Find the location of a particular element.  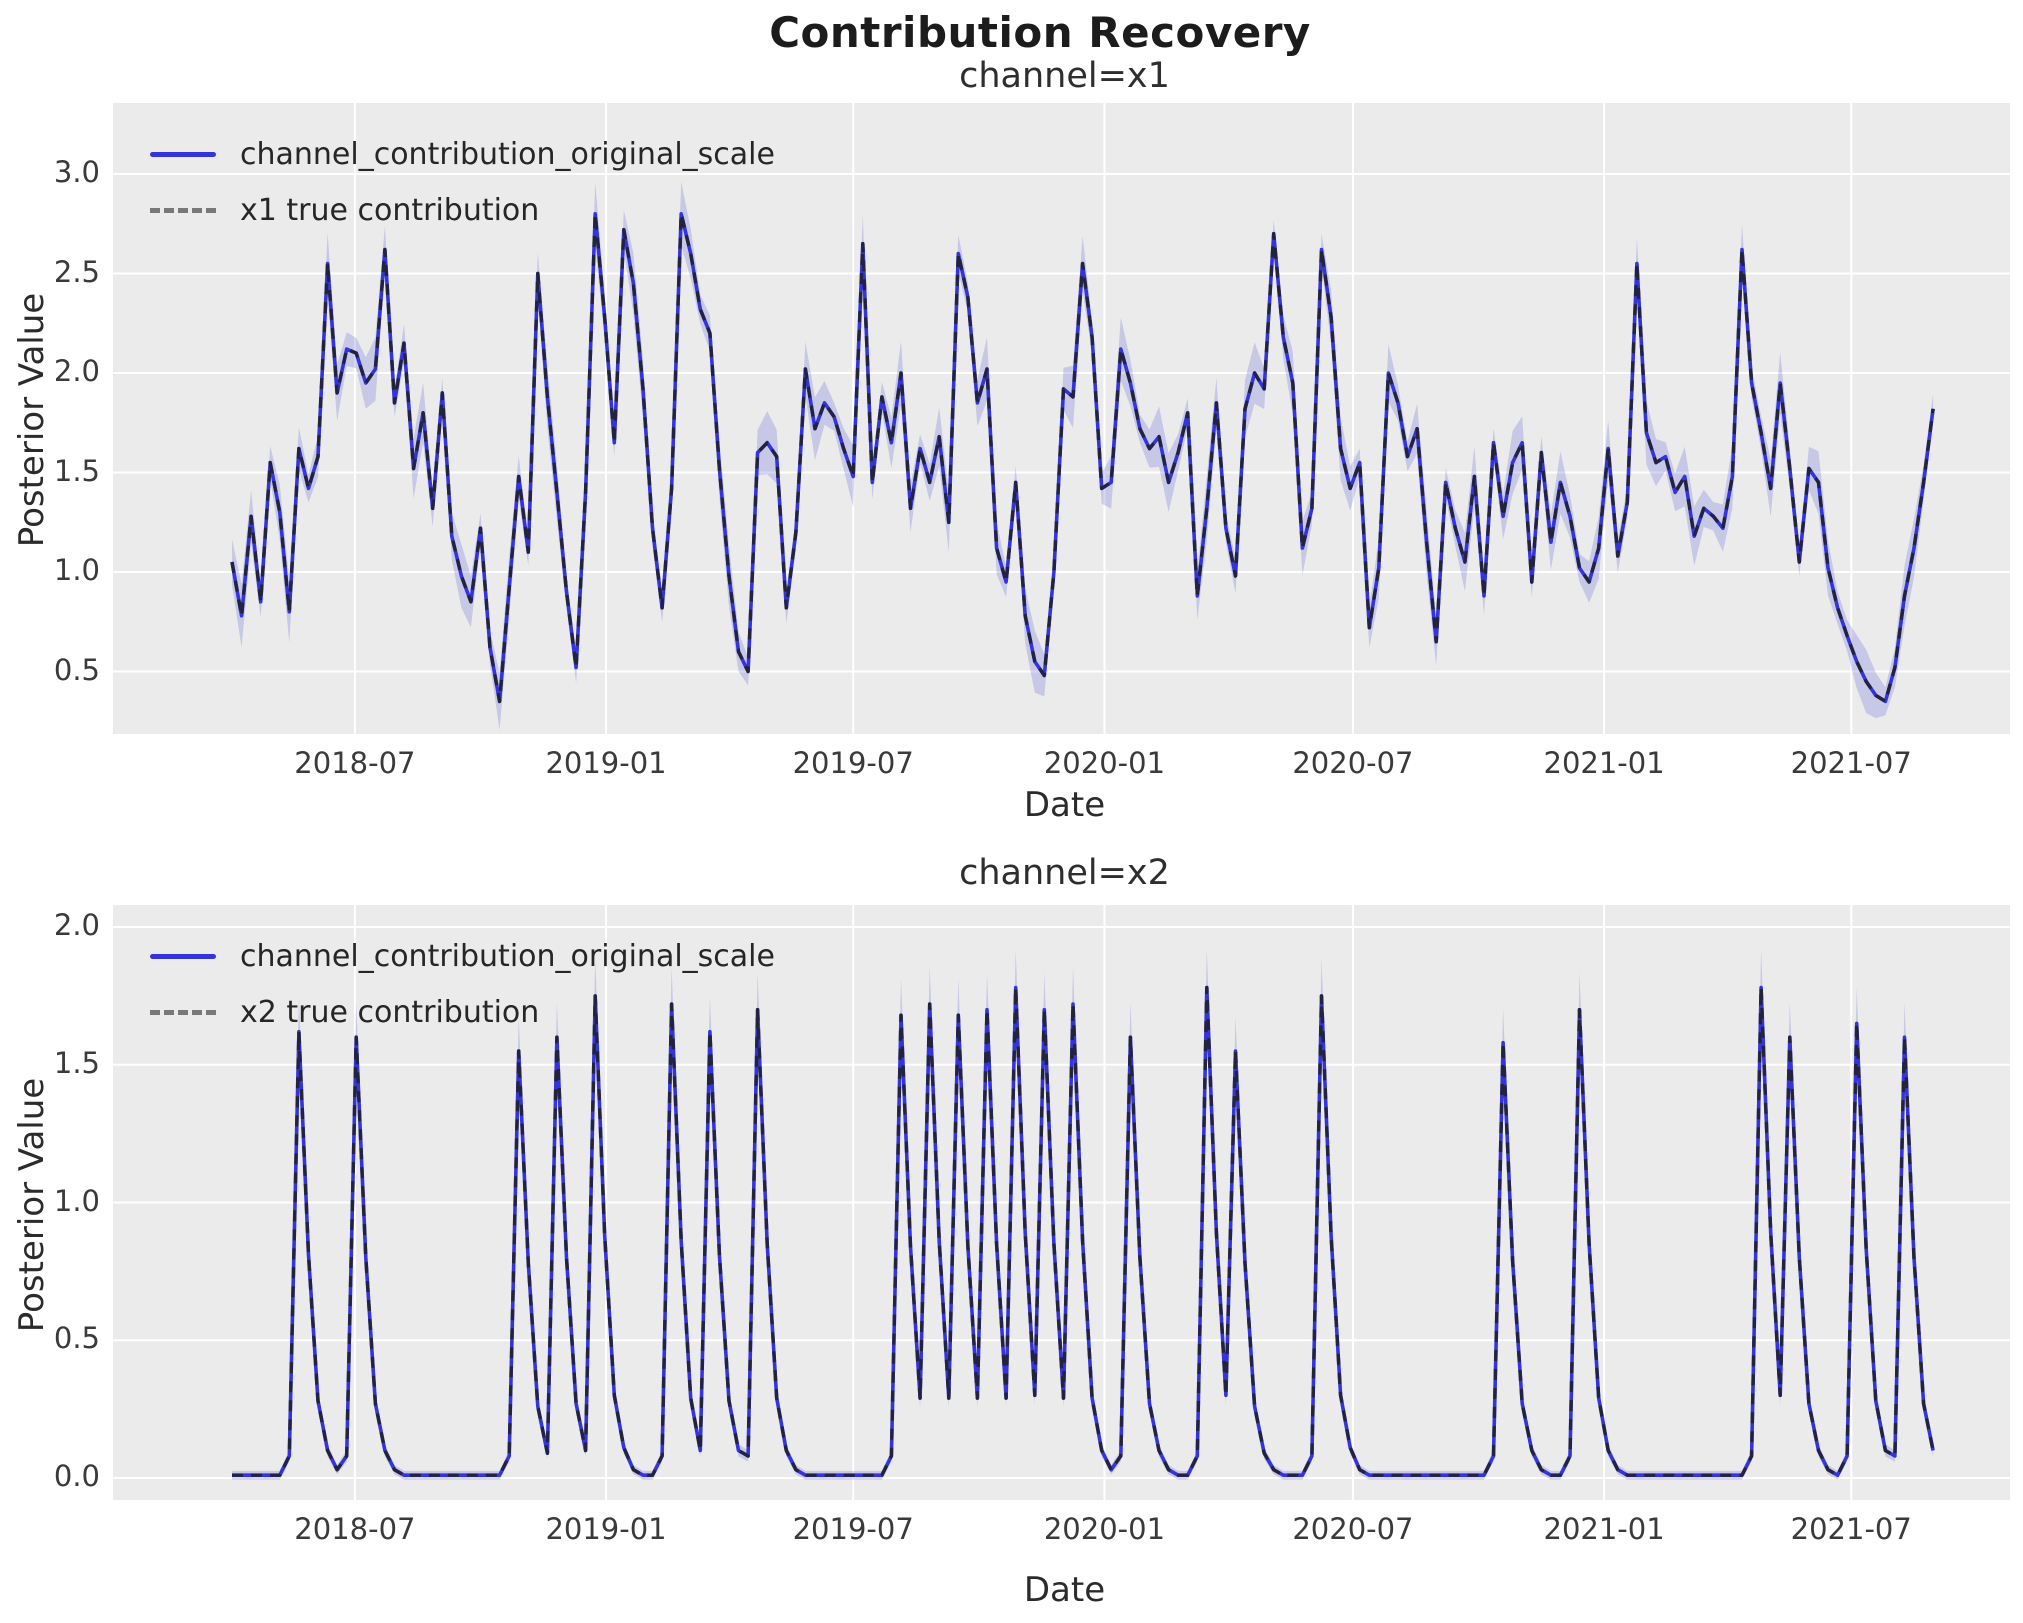

subplot1-y-axis-label: Posterior Value is located at coordinates (32, 420).